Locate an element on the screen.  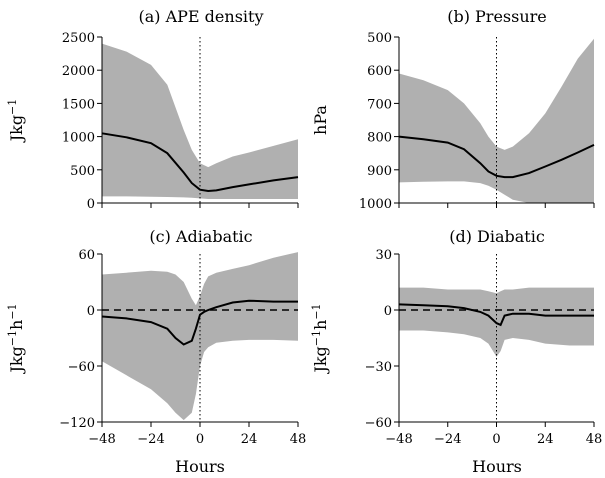
panel-title: (c) Adiabatic is located at coordinates (200, 236).